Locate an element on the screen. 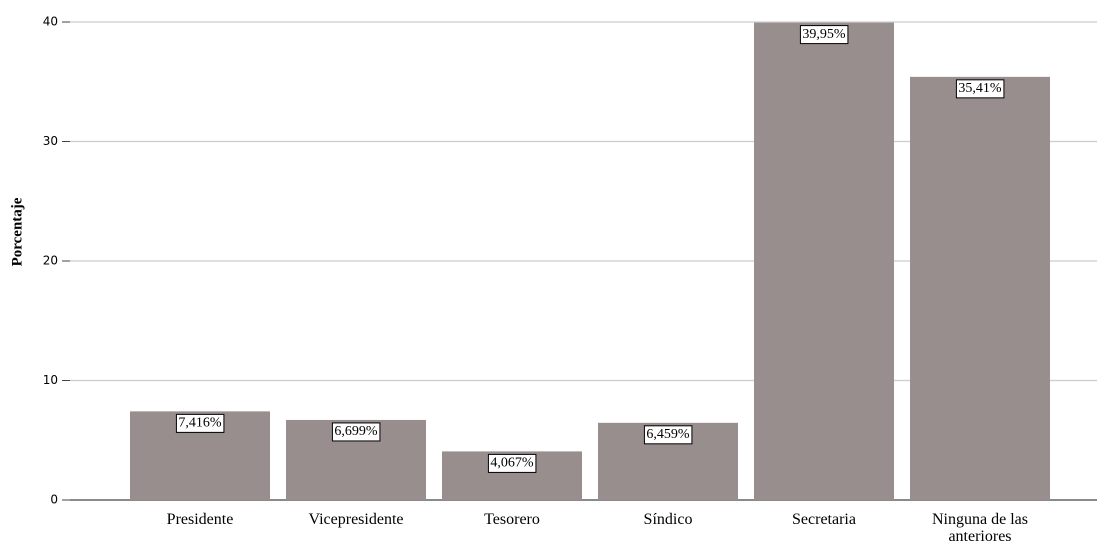 The image size is (1097, 547). value-label: 7,416% is located at coordinates (200, 423).